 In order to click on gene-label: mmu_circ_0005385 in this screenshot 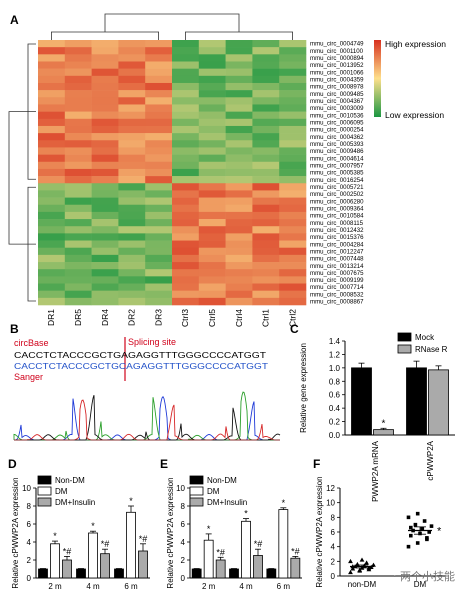, I will do `click(337, 173)`.